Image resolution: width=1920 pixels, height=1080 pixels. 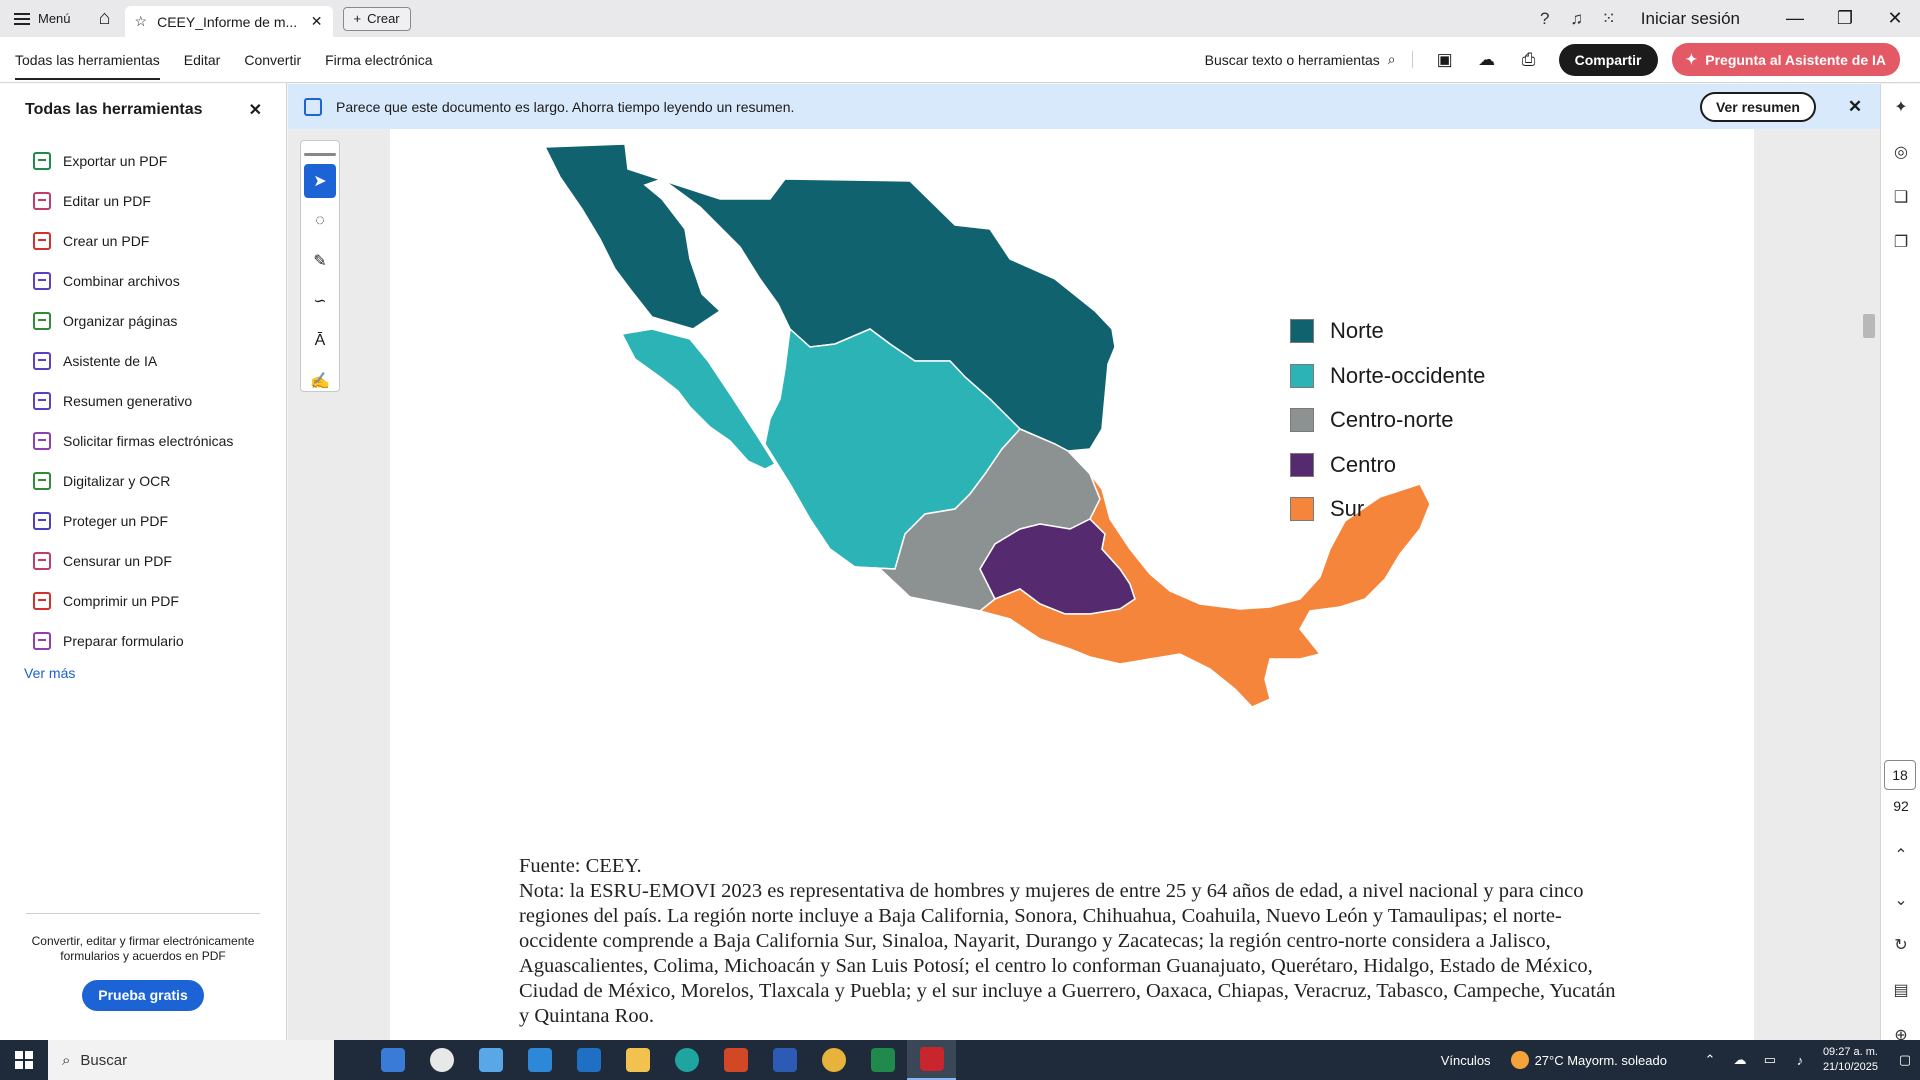 I want to click on draw-lasso-icon: ∽, so click(x=320, y=301).